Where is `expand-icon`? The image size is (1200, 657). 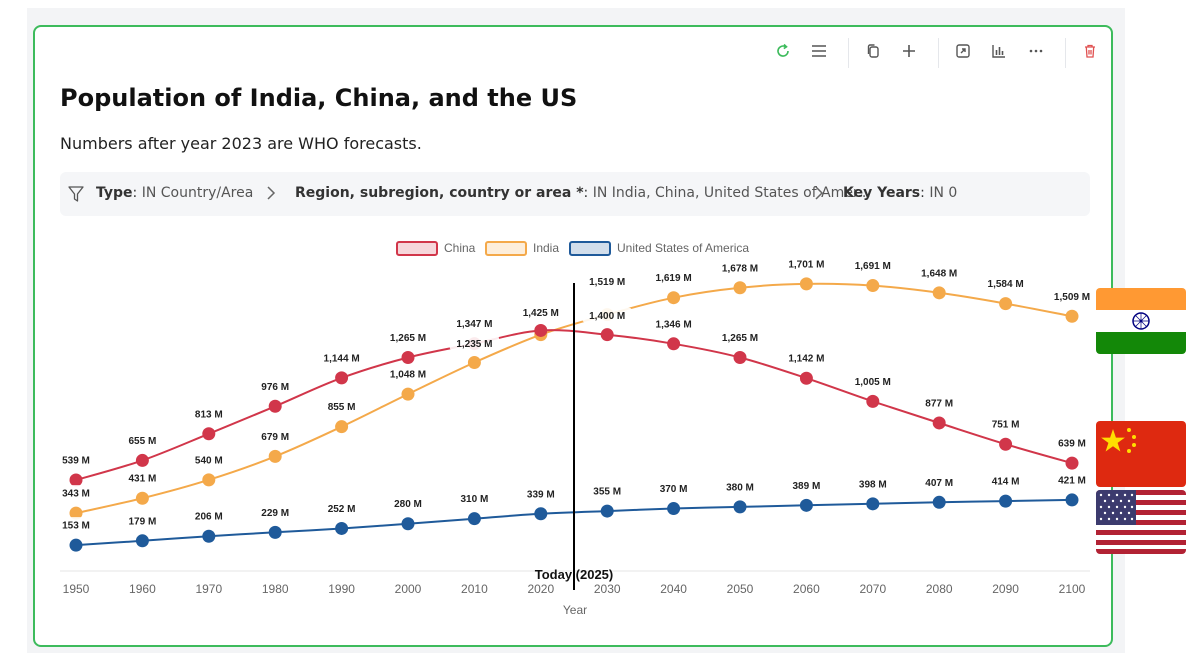
expand-icon is located at coordinates (963, 51).